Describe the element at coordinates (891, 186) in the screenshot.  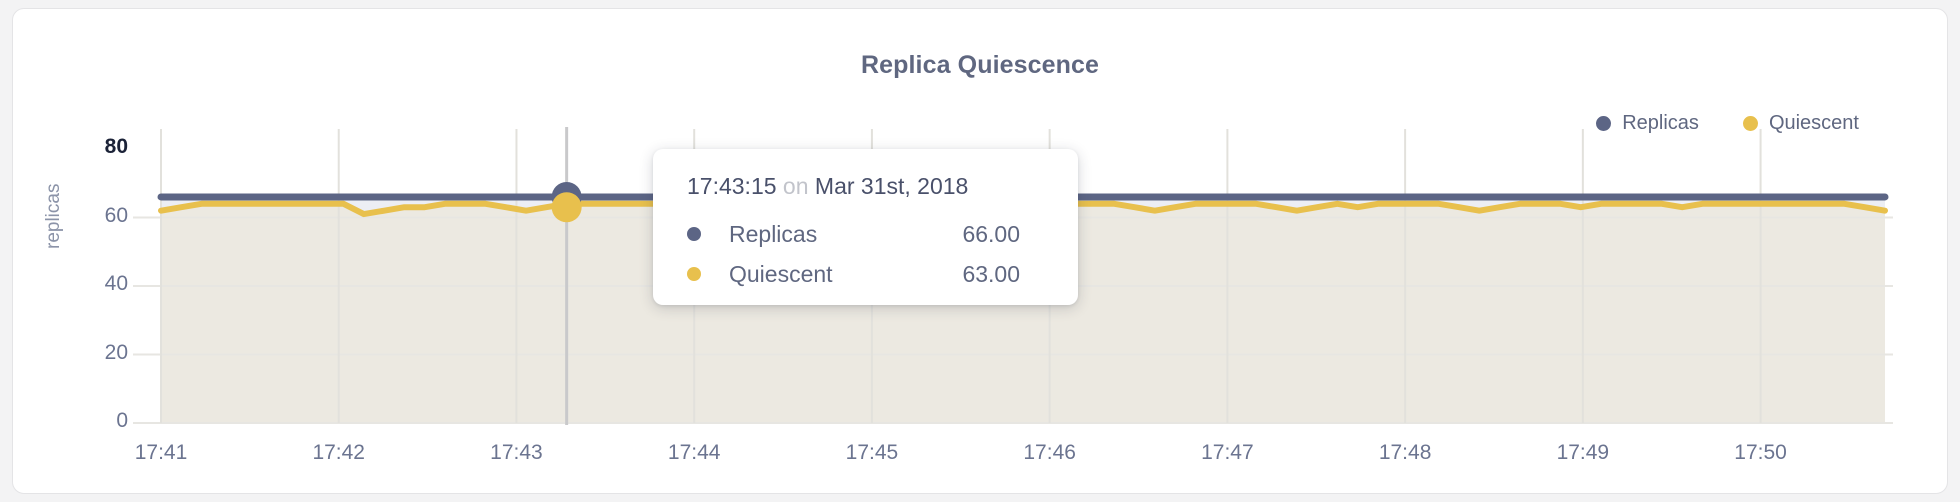
I see `tooltip-date: Mar 31st, 2018` at that location.